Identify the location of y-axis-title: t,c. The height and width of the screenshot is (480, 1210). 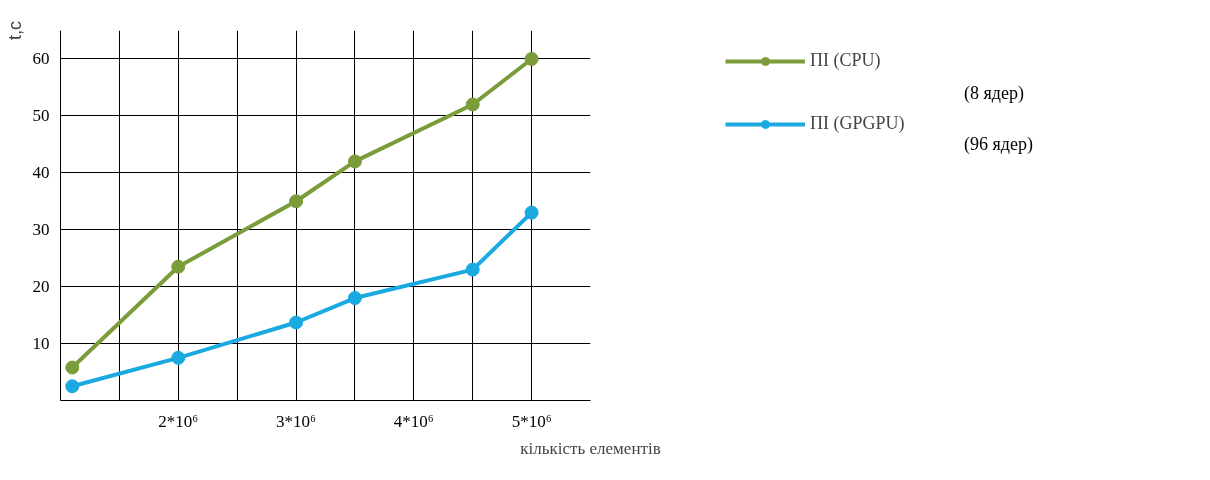
(14, 30).